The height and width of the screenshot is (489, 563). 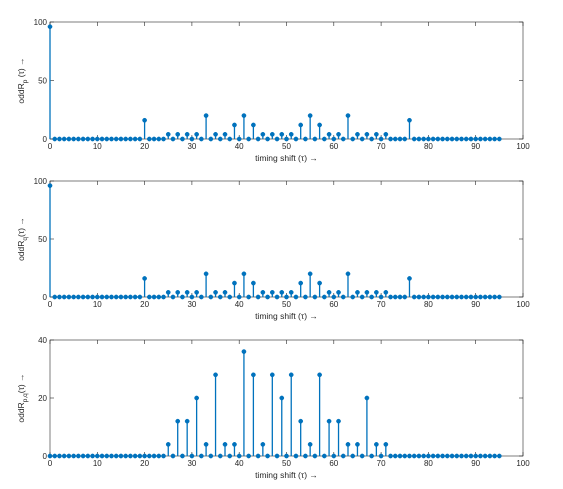 I want to click on y-axis-label-subscript: p,q, so click(x=25, y=397).